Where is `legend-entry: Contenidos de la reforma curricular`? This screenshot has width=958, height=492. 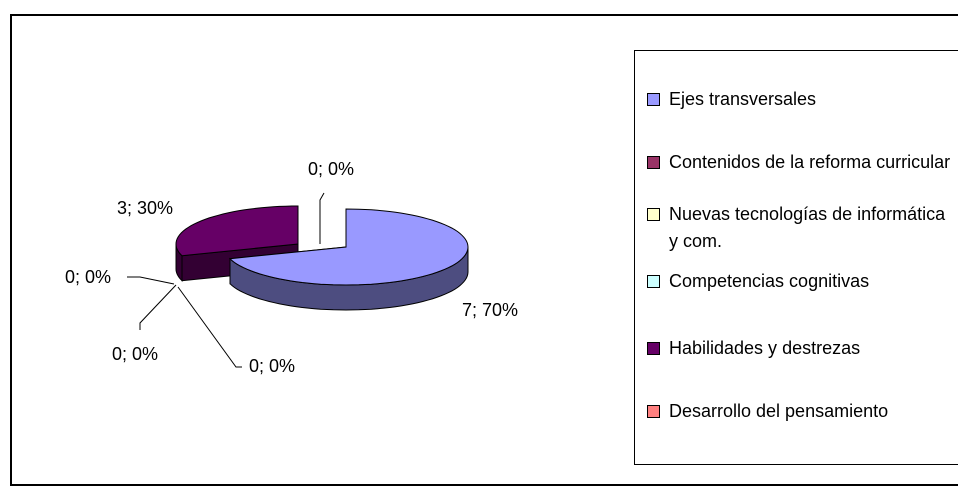 legend-entry: Contenidos de la reforma curricular is located at coordinates (798, 162).